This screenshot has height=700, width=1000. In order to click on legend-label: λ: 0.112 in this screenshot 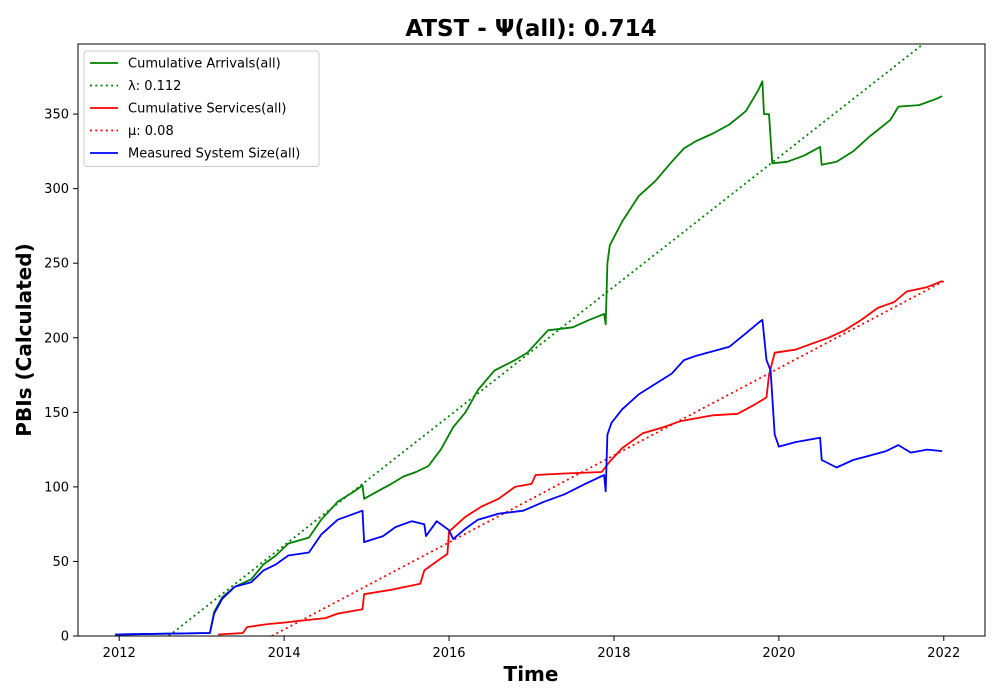, I will do `click(154, 86)`.